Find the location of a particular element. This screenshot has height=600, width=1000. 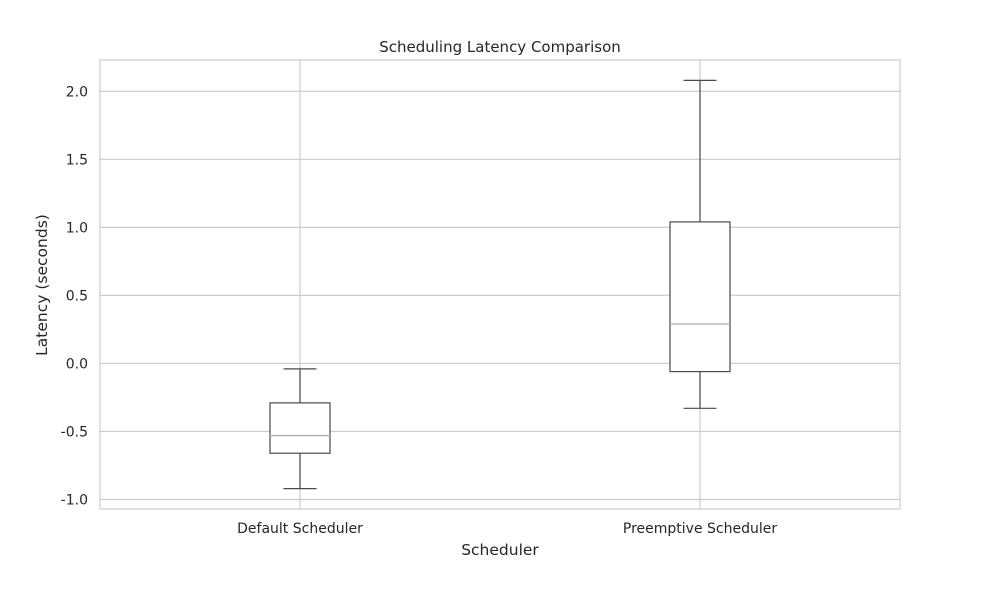

y-tick-label: 1.5 is located at coordinates (77, 160).